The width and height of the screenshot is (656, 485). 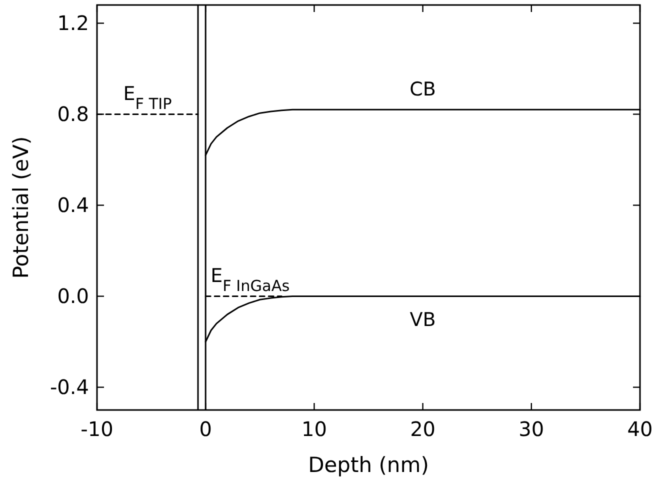 I want to click on y-tick-label: -0.4, so click(x=69, y=387).